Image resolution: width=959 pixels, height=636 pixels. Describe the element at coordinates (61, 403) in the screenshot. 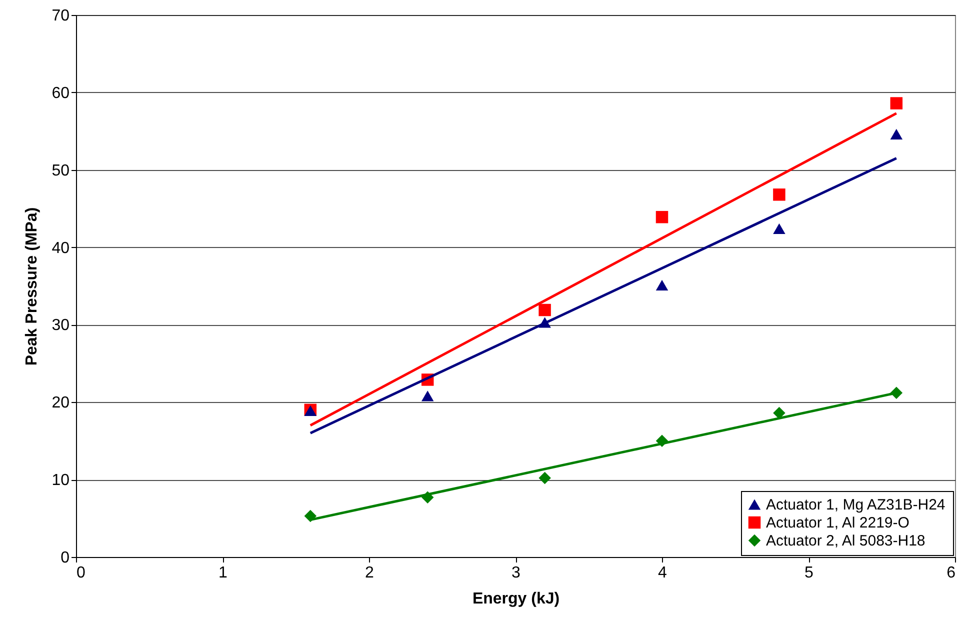

I see `y-tick-label: 20` at that location.